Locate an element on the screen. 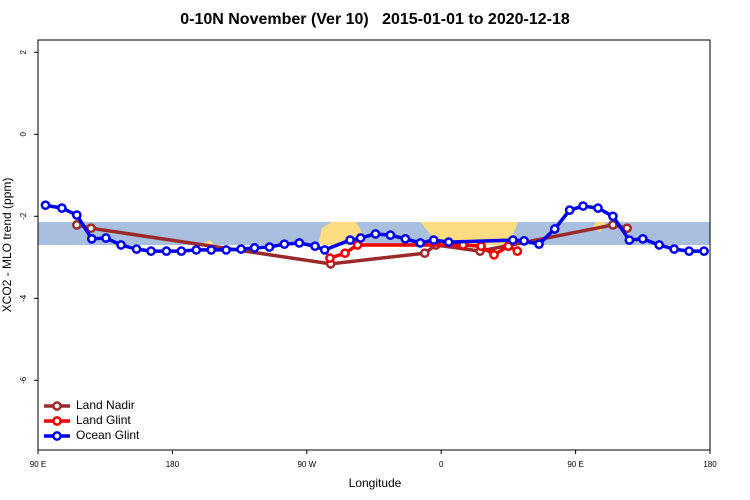 The height and width of the screenshot is (500, 750). y-tick-label: 0 is located at coordinates (23, 134).